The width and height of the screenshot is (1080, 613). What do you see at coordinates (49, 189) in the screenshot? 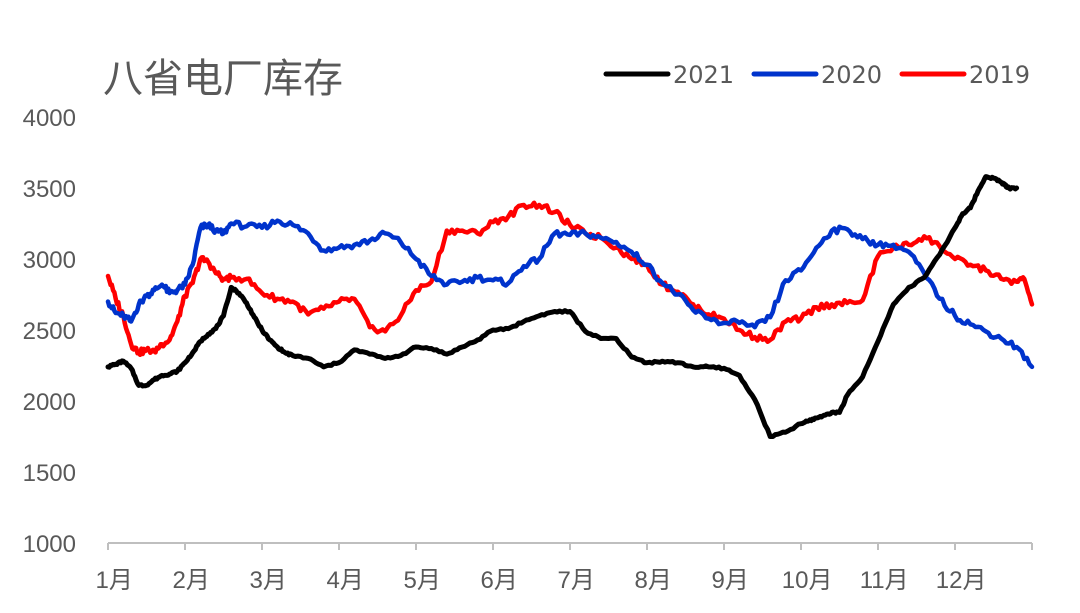
I see `y-tick-label-3500: 3500` at bounding box center [49, 189].